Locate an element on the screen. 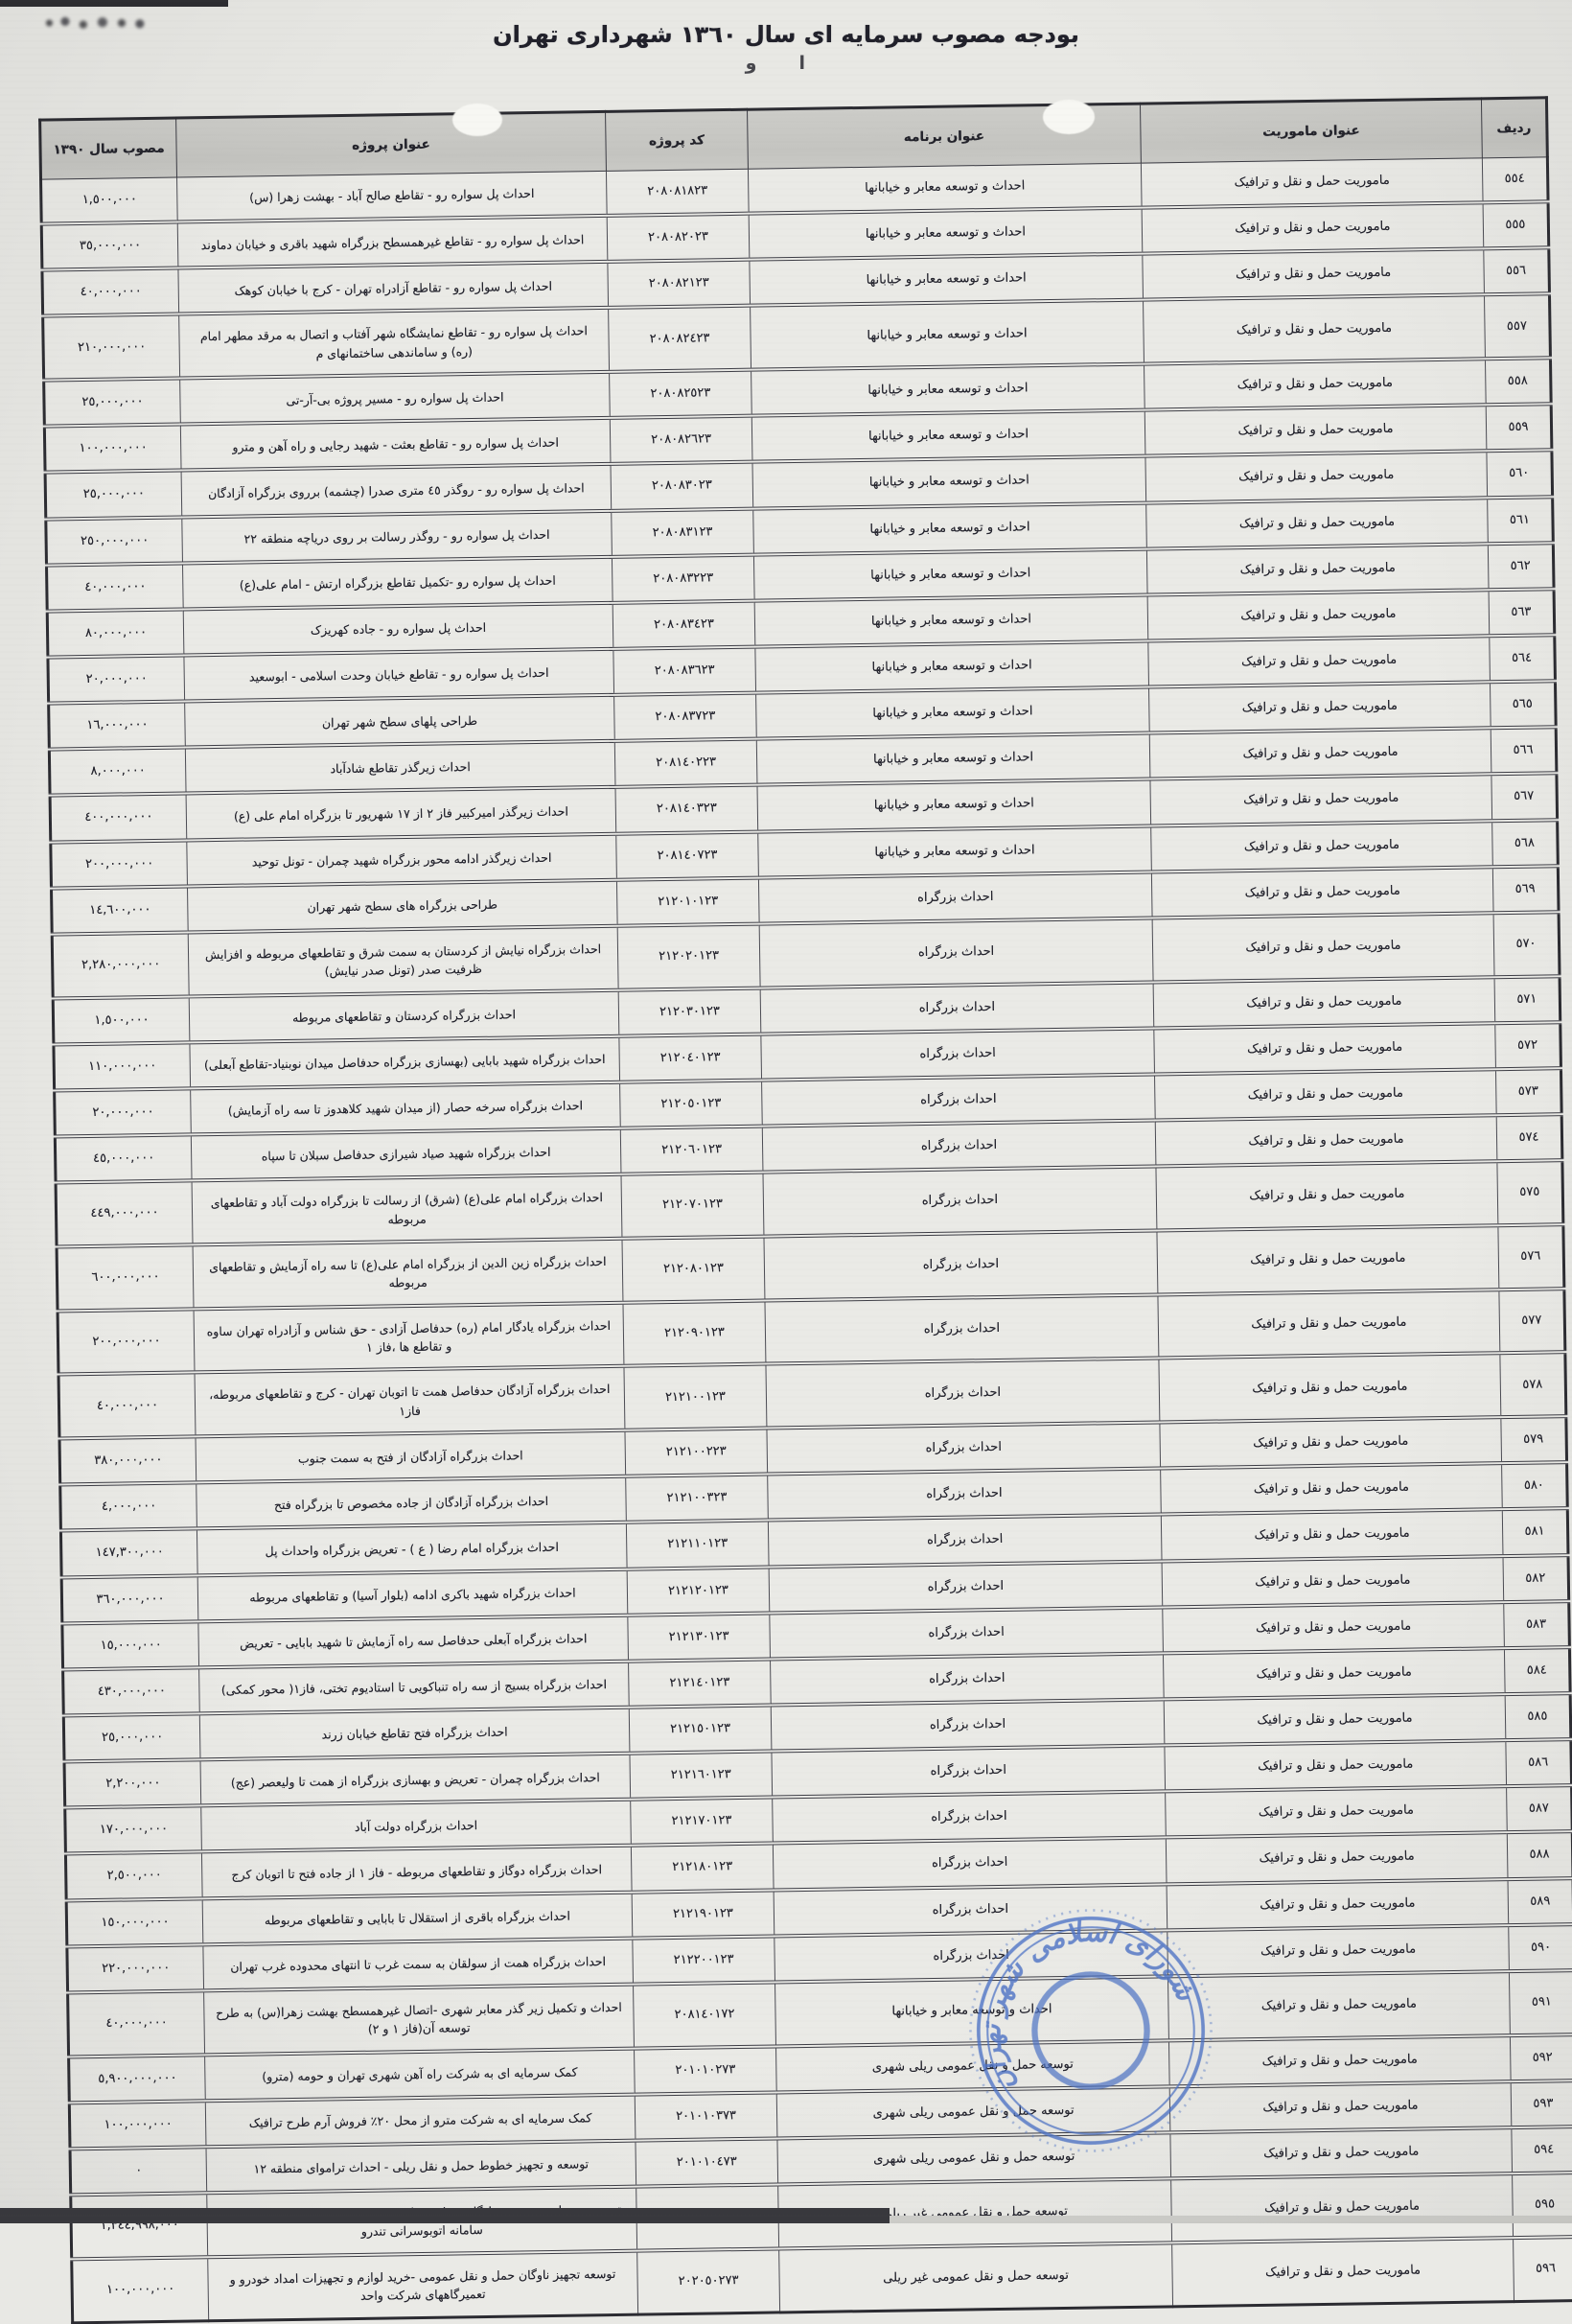  cell-project-code: ٢٠١٠١٠٢٧٣ is located at coordinates (705, 2070).